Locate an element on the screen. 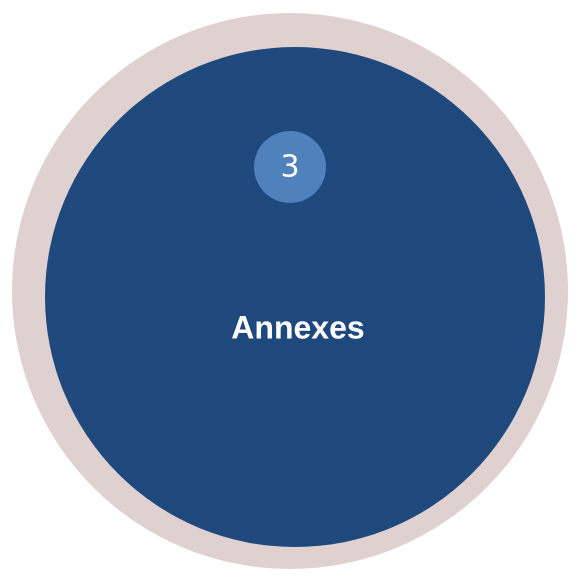  badge-circle is located at coordinates (290, 167).